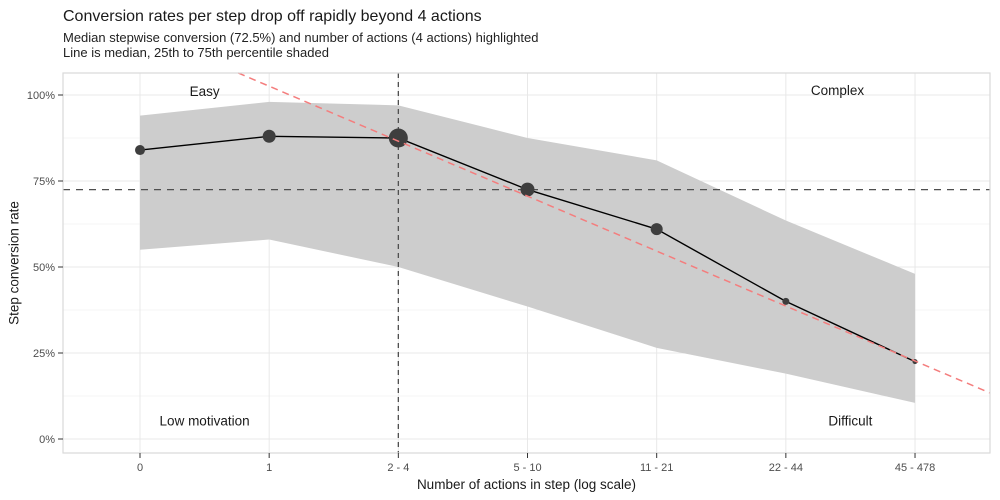 This screenshot has width=1000, height=500. What do you see at coordinates (205, 91) in the screenshot?
I see `annotation-easy: Easy` at bounding box center [205, 91].